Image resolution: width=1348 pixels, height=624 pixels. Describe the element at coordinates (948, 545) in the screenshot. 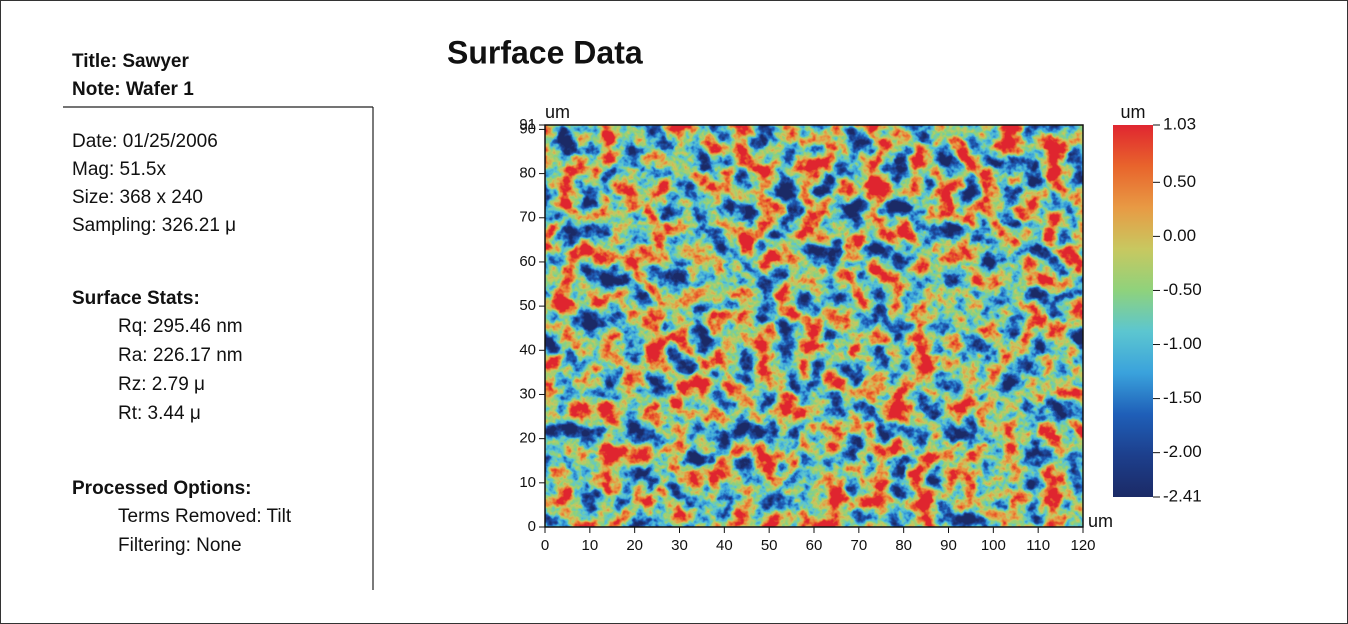

I see `x-tick-label: 90` at that location.